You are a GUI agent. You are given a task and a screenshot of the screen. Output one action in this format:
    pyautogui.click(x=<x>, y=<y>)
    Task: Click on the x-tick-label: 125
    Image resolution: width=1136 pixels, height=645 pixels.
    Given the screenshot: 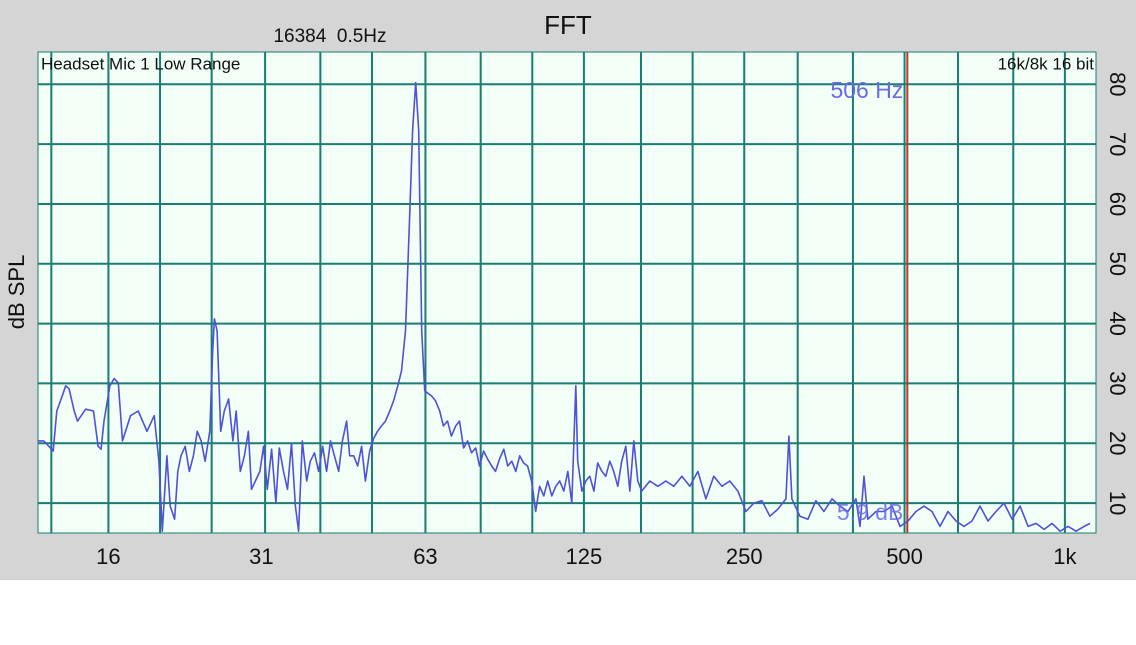 What is the action you would take?
    pyautogui.click(x=584, y=556)
    